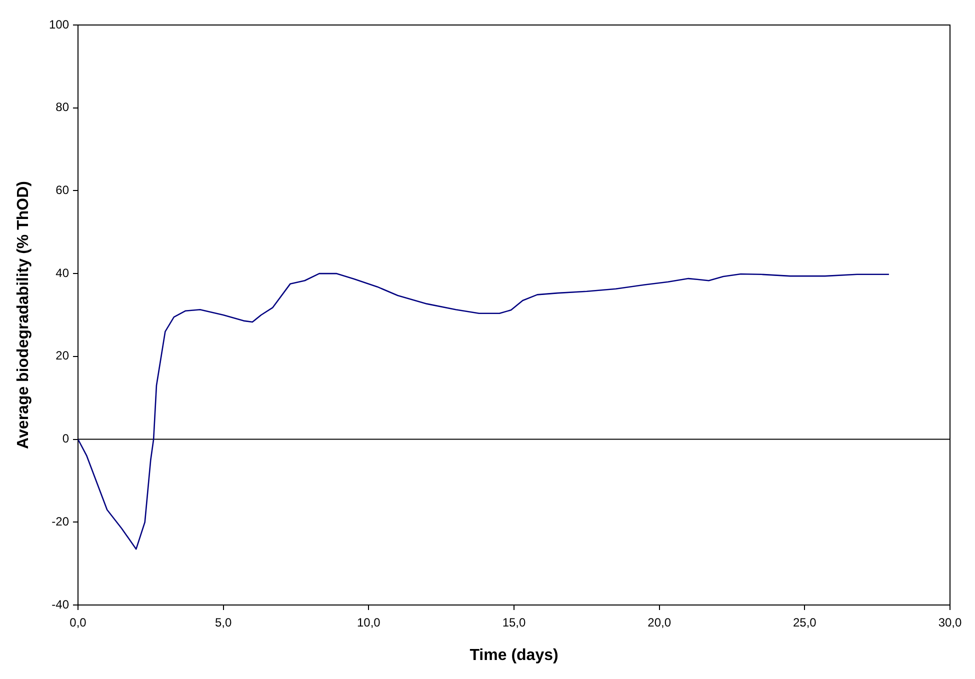  Describe the element at coordinates (804, 623) in the screenshot. I see `x-tick-label: 25,0` at that location.